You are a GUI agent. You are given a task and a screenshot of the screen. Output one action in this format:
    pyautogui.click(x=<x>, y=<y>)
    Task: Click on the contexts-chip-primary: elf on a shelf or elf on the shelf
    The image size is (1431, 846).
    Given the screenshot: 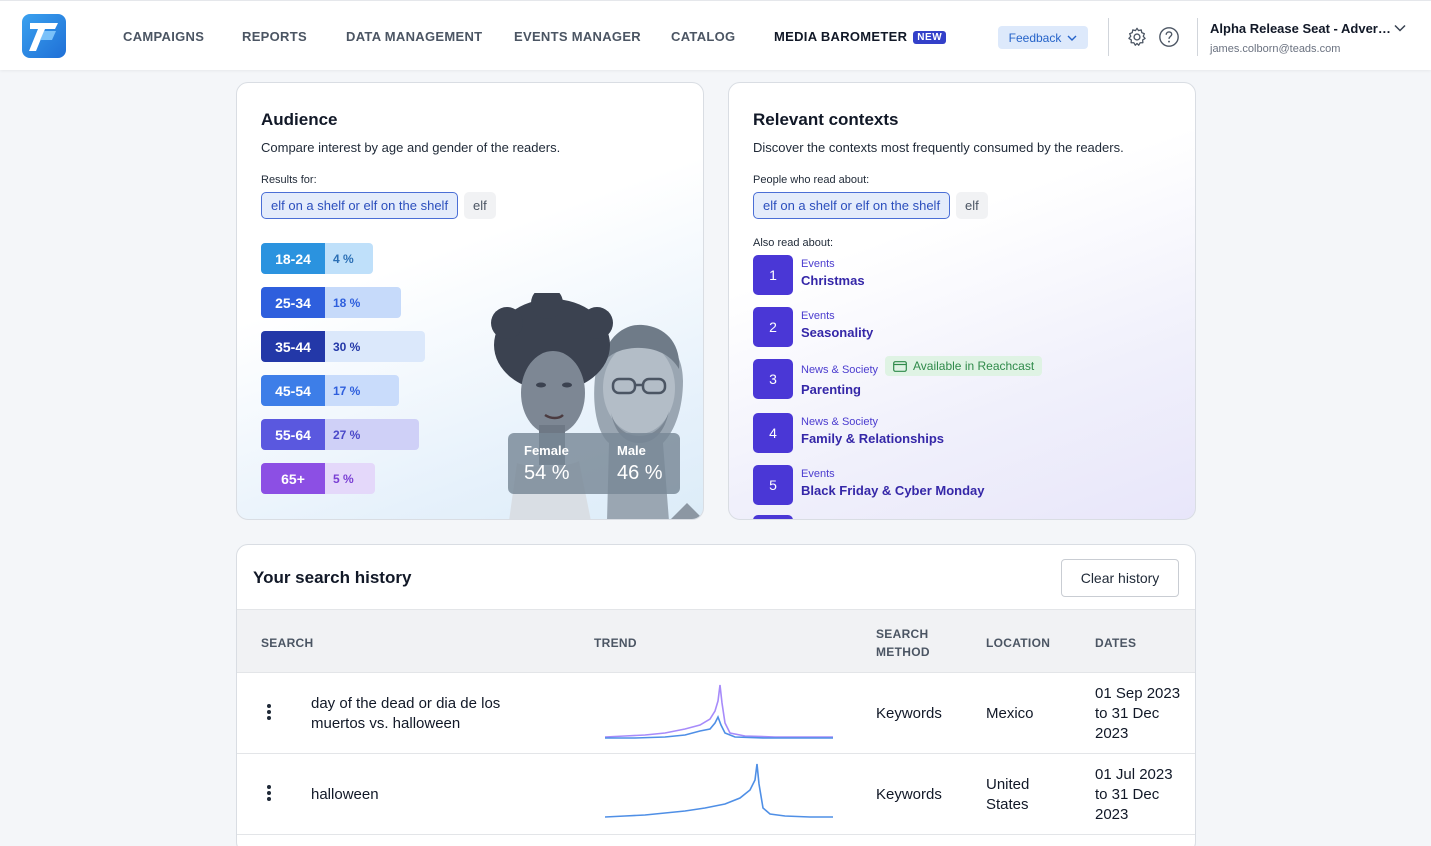 What is the action you would take?
    pyautogui.click(x=852, y=205)
    